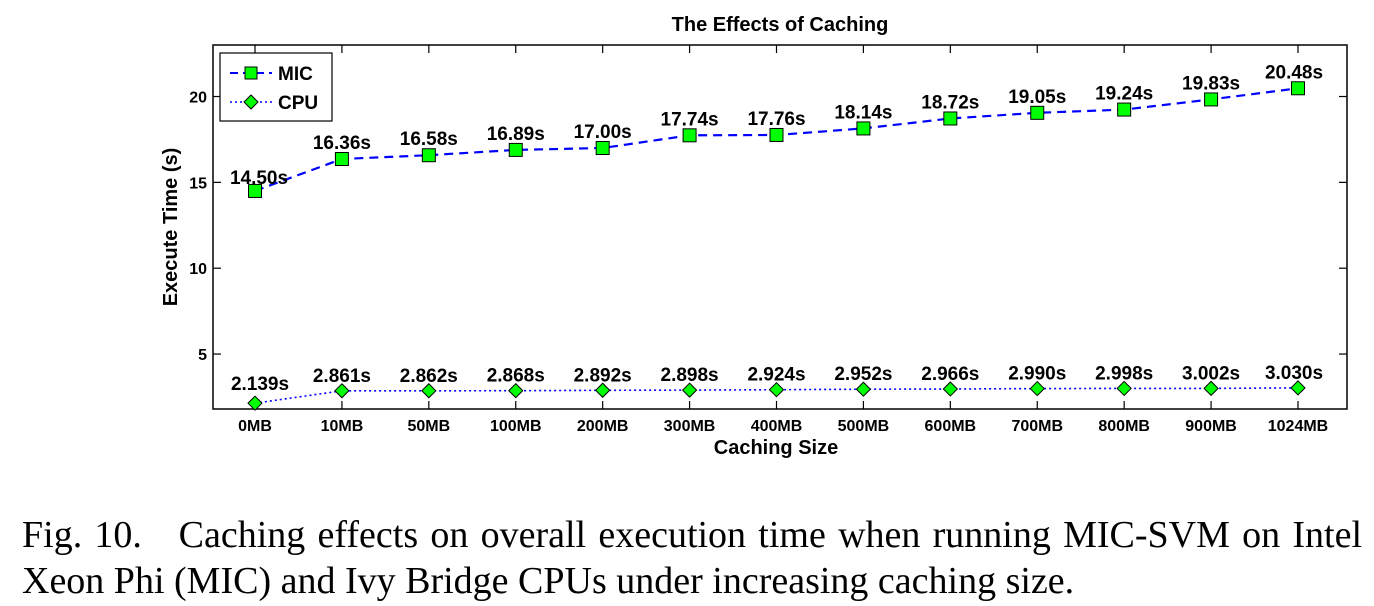  I want to click on y-tick-label: 20, so click(198, 98).